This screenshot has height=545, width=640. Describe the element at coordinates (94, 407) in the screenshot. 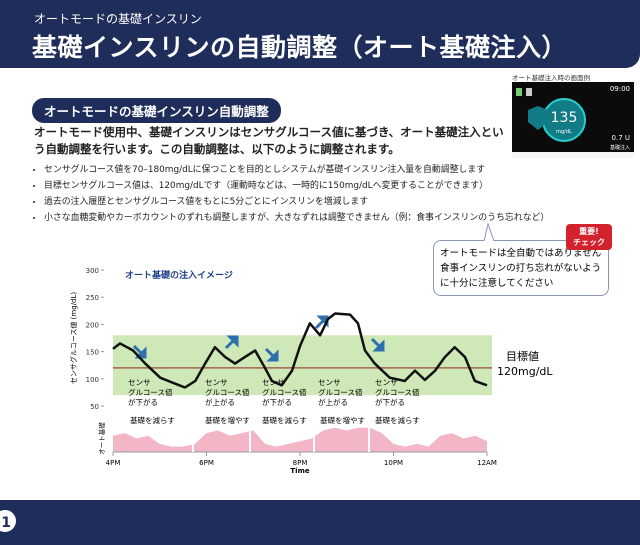

I see `y-tick-label: 50` at that location.